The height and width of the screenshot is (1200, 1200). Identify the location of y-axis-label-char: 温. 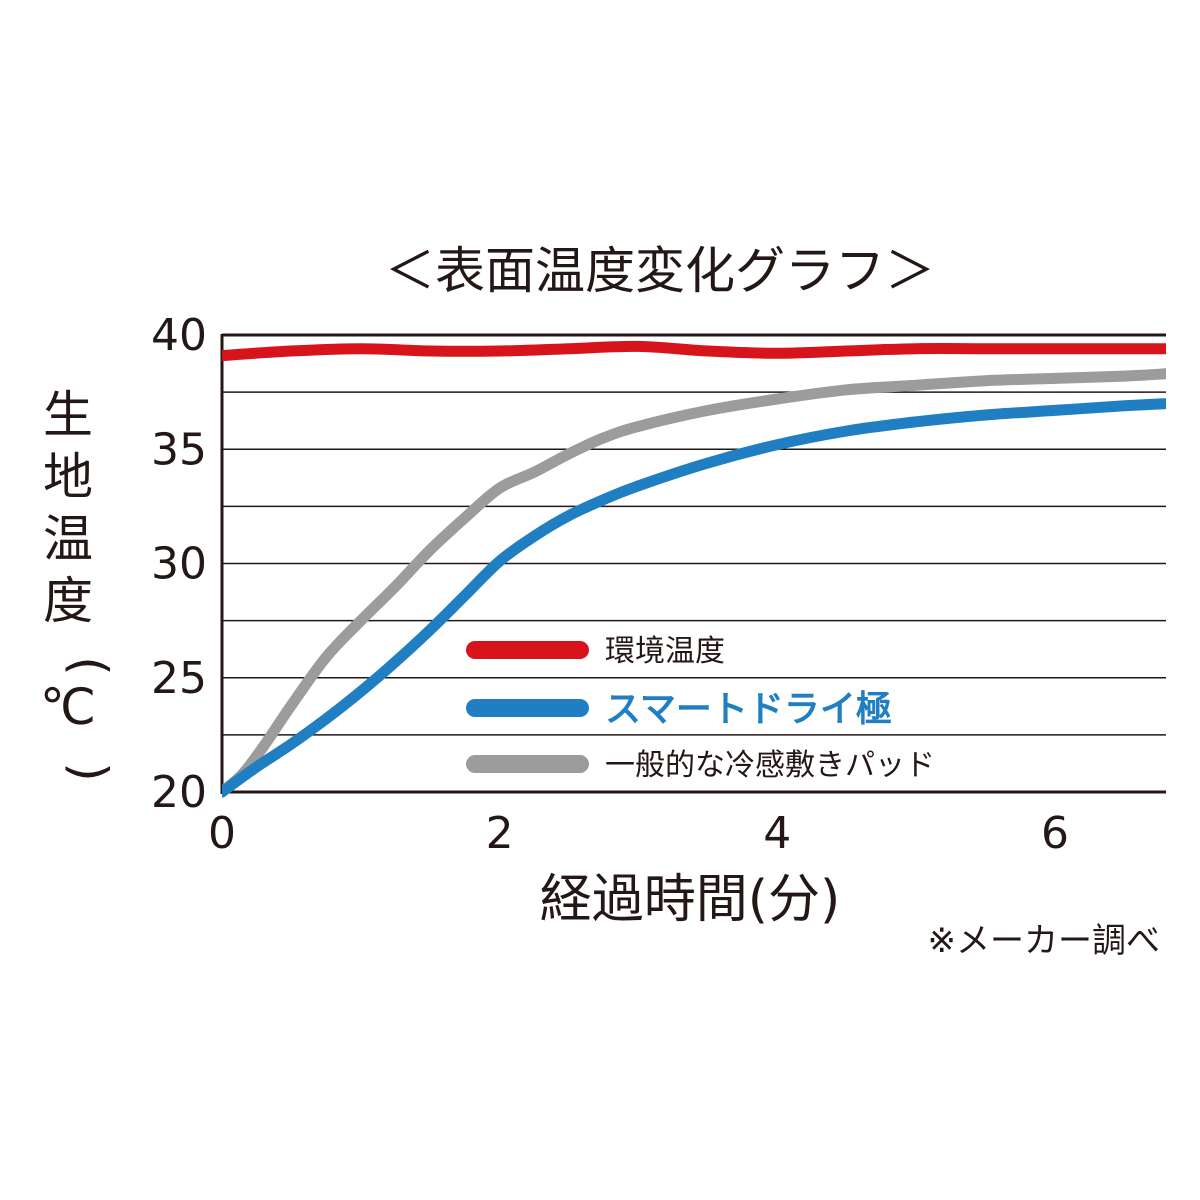
(68, 539).